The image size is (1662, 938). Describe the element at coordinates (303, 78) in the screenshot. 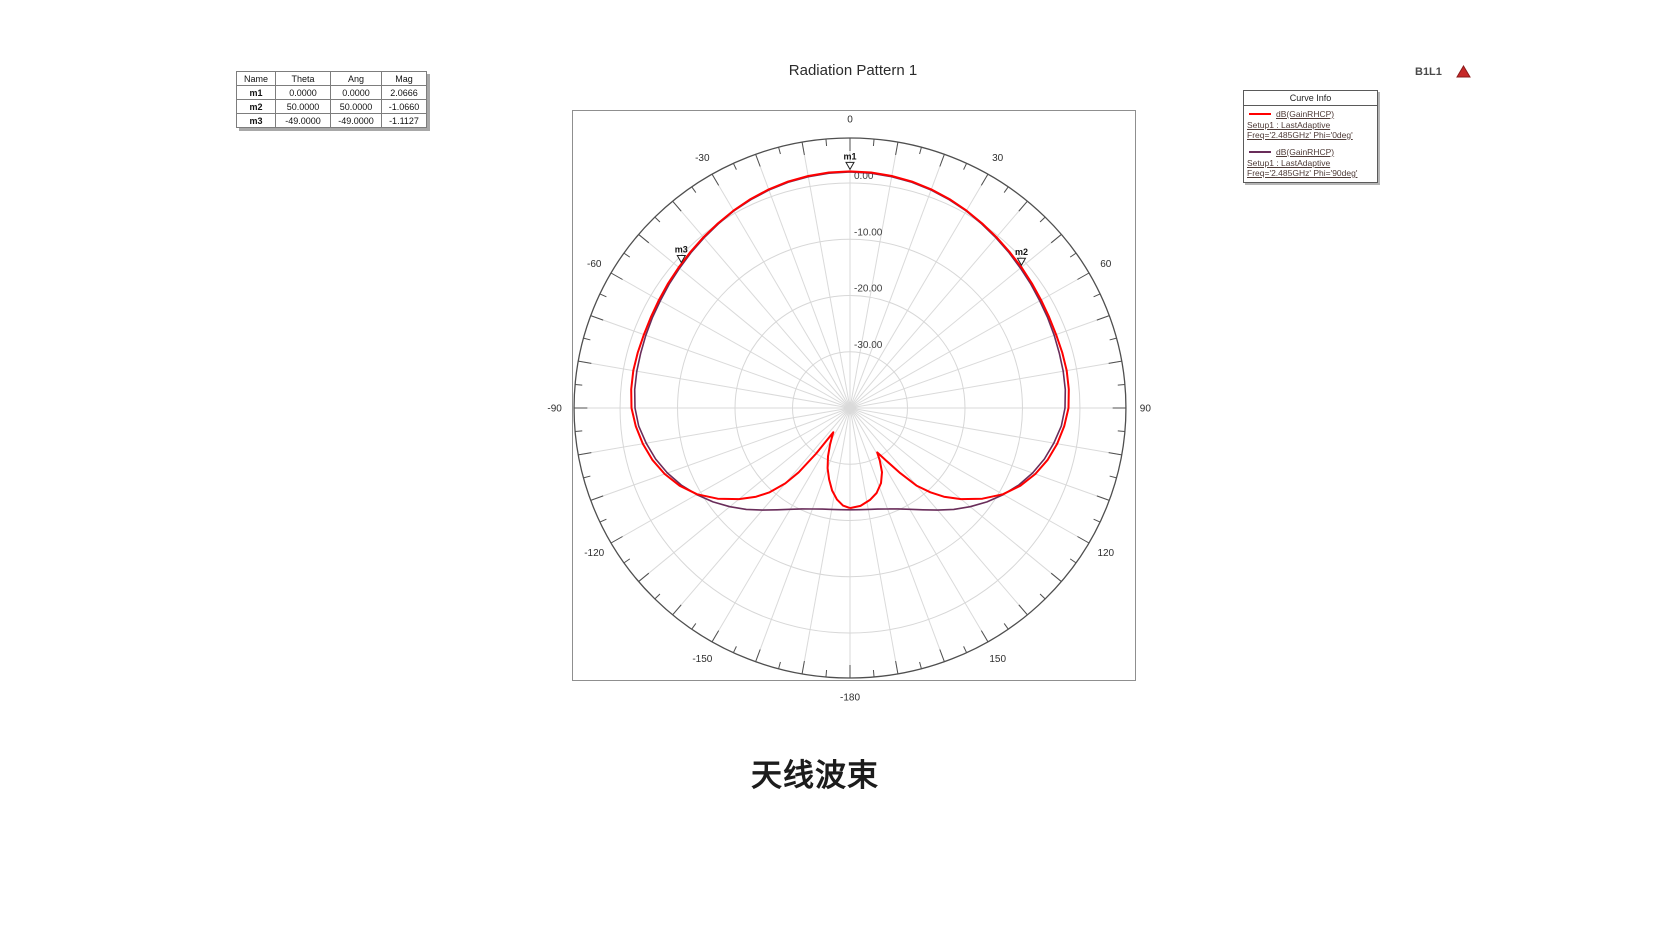

I see `col-theta: Theta` at that location.